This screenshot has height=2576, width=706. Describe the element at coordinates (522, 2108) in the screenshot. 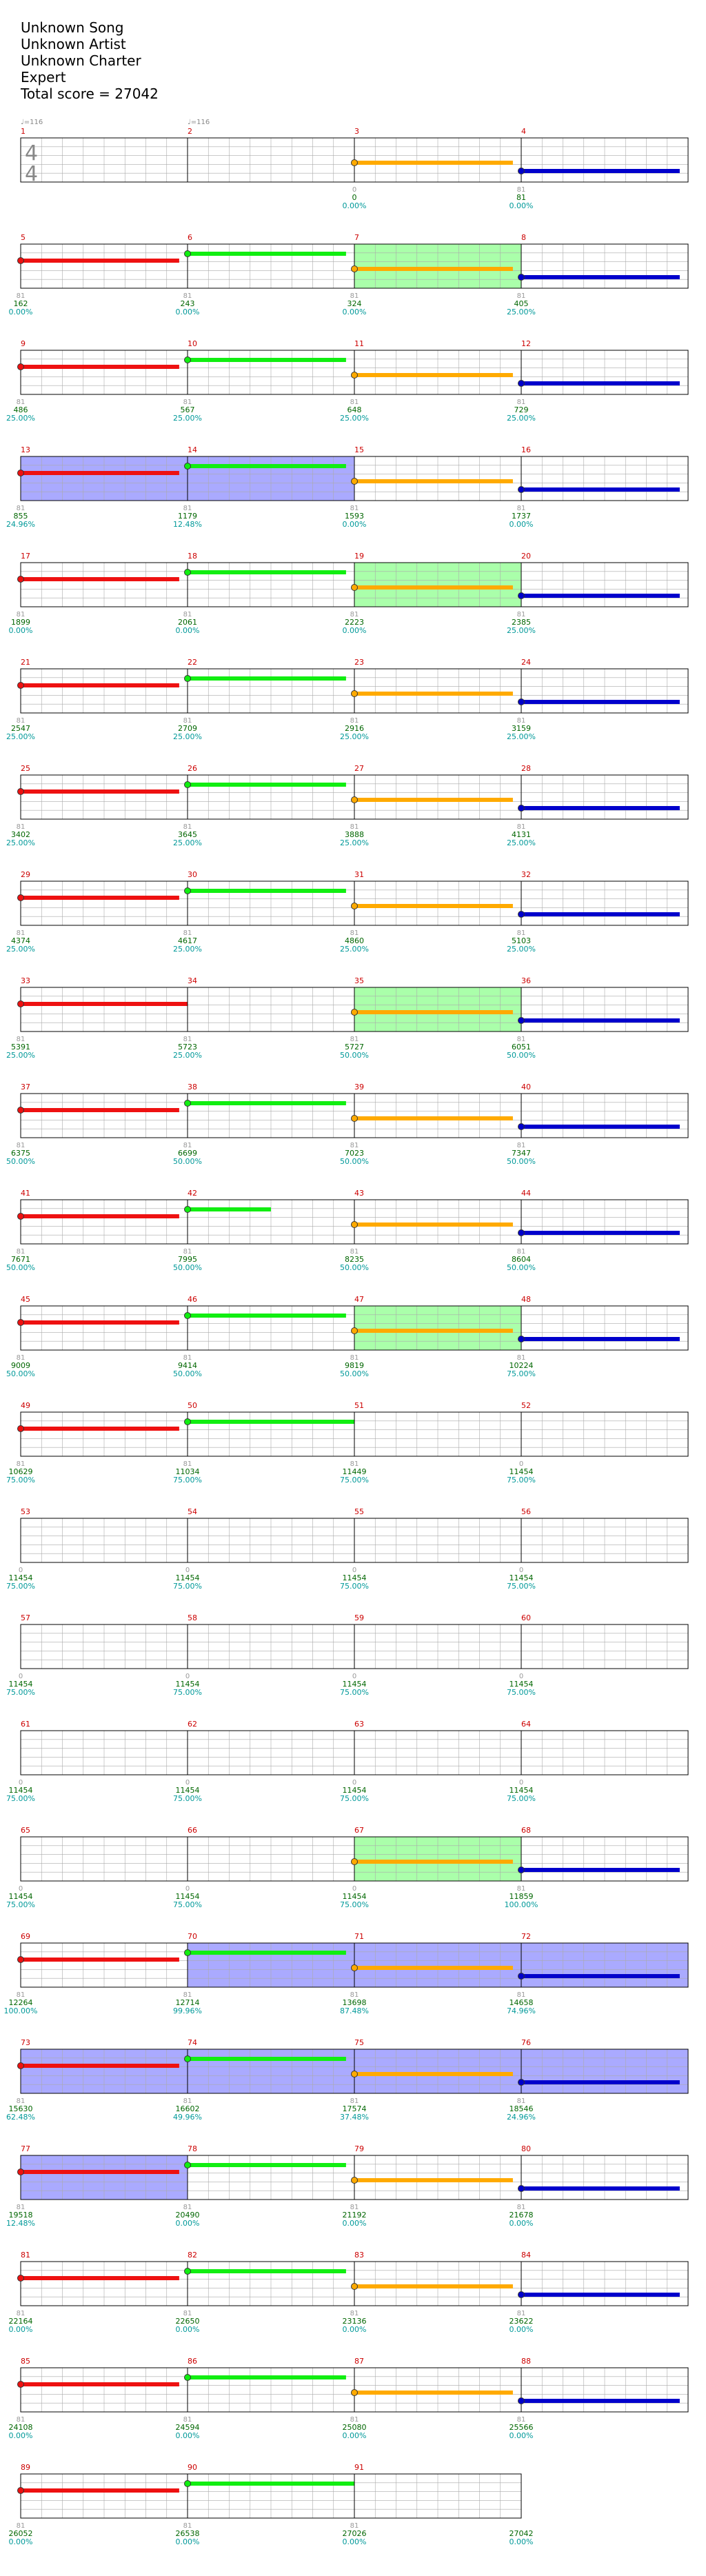

I see `score-label: 18546` at that location.